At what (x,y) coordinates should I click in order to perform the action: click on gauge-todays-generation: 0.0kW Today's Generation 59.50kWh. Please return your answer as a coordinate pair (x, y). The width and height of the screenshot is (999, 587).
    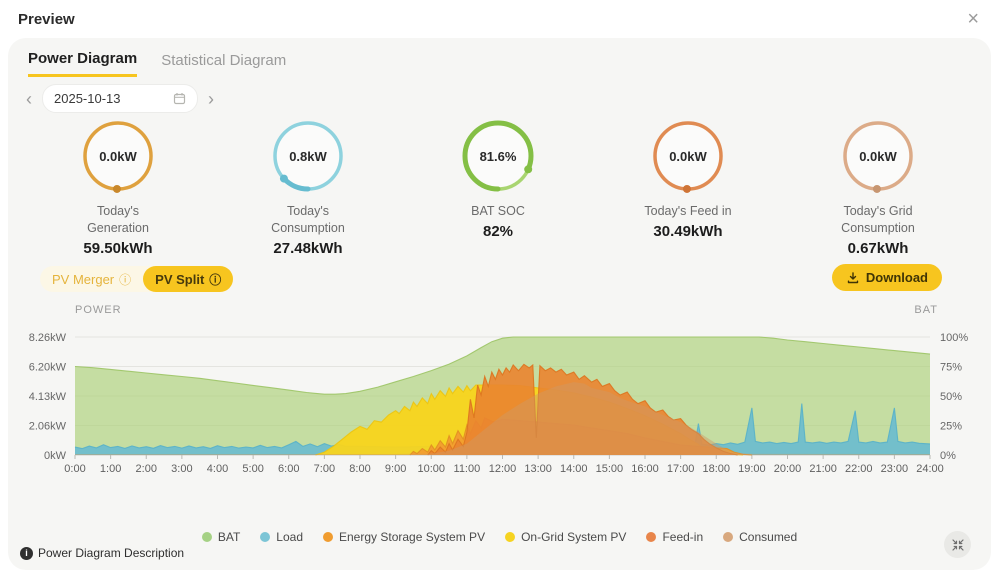
    Looking at the image, I should click on (118, 187).